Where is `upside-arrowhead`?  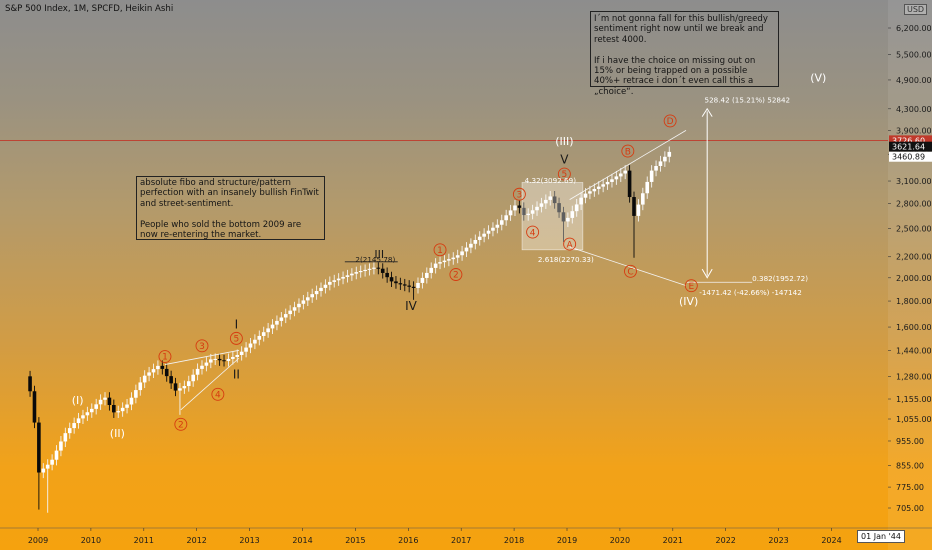 upside-arrowhead is located at coordinates (707, 112).